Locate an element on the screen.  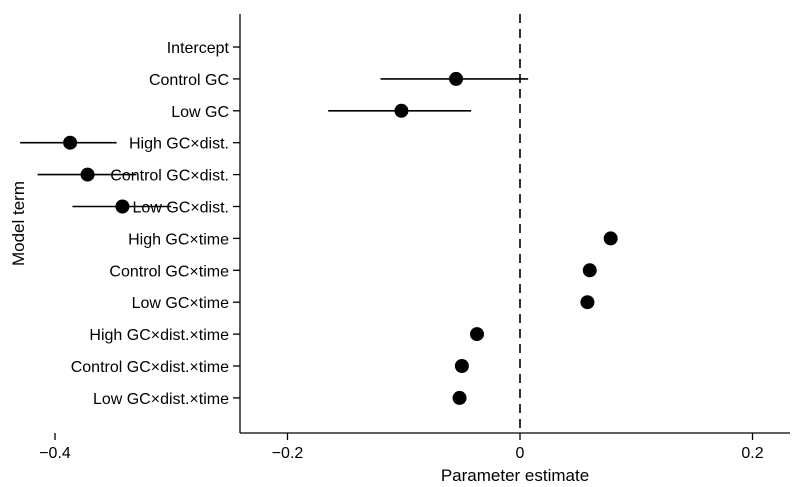
term-label: High GC×dist.×time is located at coordinates (159, 335).